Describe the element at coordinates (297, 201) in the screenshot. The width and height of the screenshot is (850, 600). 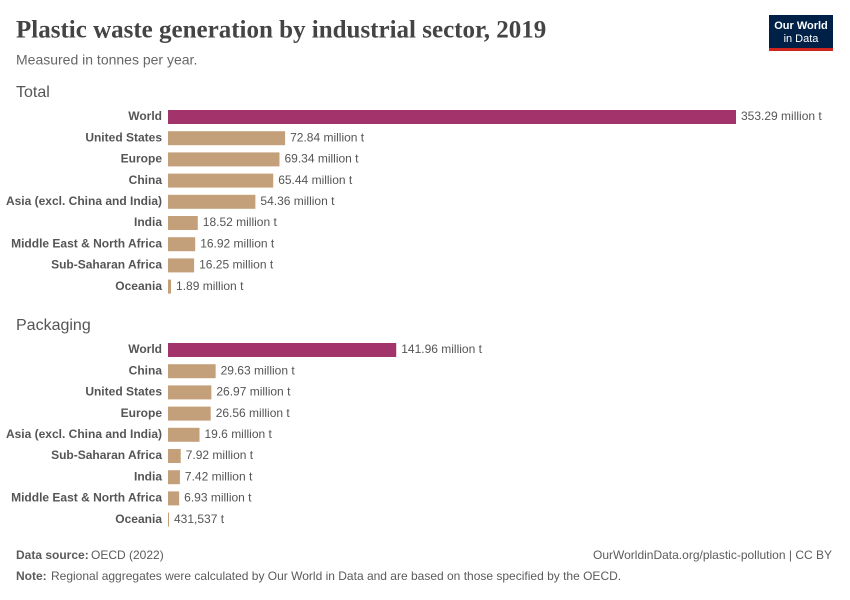
I see `value-label: 54.36 million t` at that location.